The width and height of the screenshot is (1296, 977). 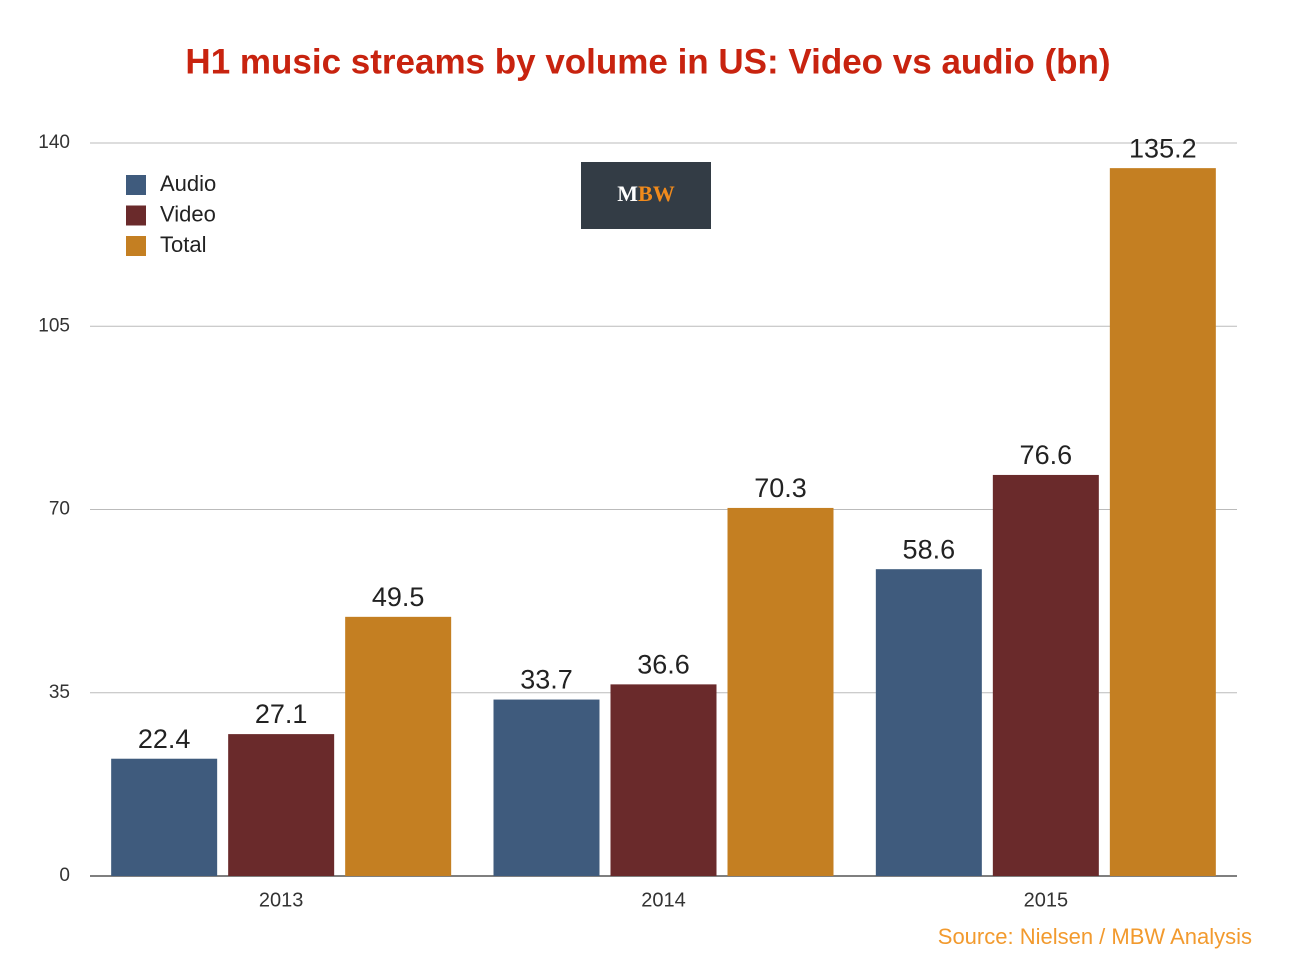 I want to click on x-tick-label: 2014, so click(x=663, y=900).